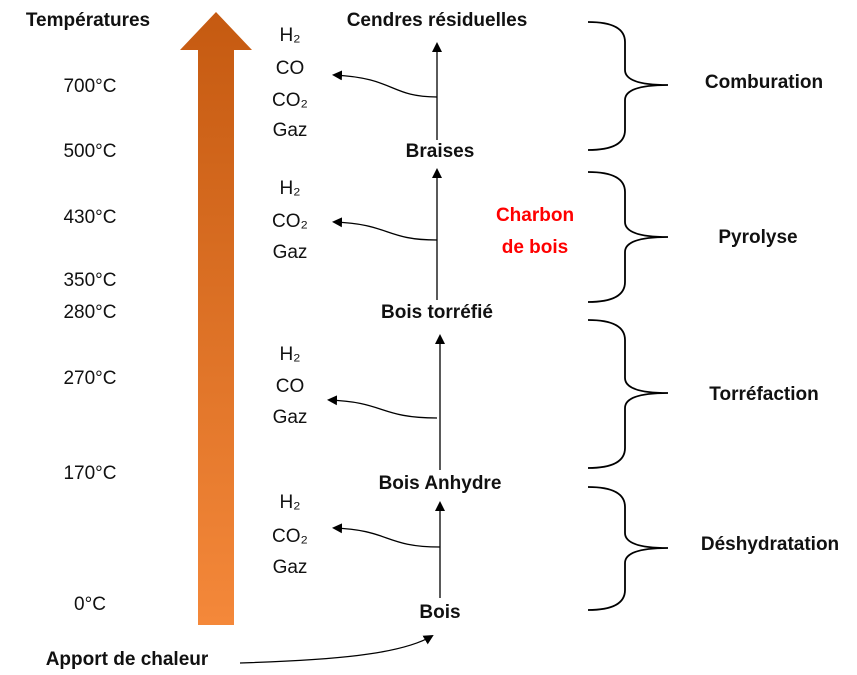 The image size is (857, 675). Describe the element at coordinates (437, 312) in the screenshot. I see `stage: Bois torréfié` at that location.